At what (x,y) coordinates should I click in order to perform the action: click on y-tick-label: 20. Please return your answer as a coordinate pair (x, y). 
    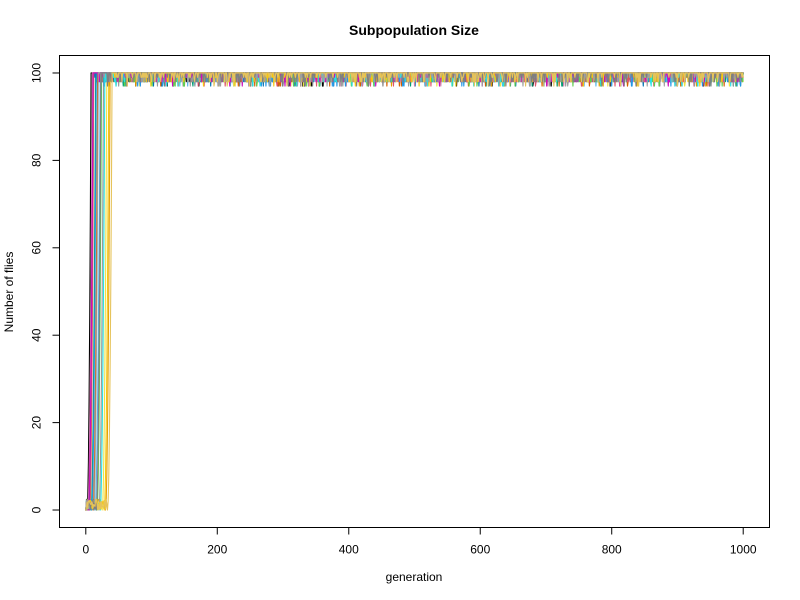
    Looking at the image, I should click on (37, 423).